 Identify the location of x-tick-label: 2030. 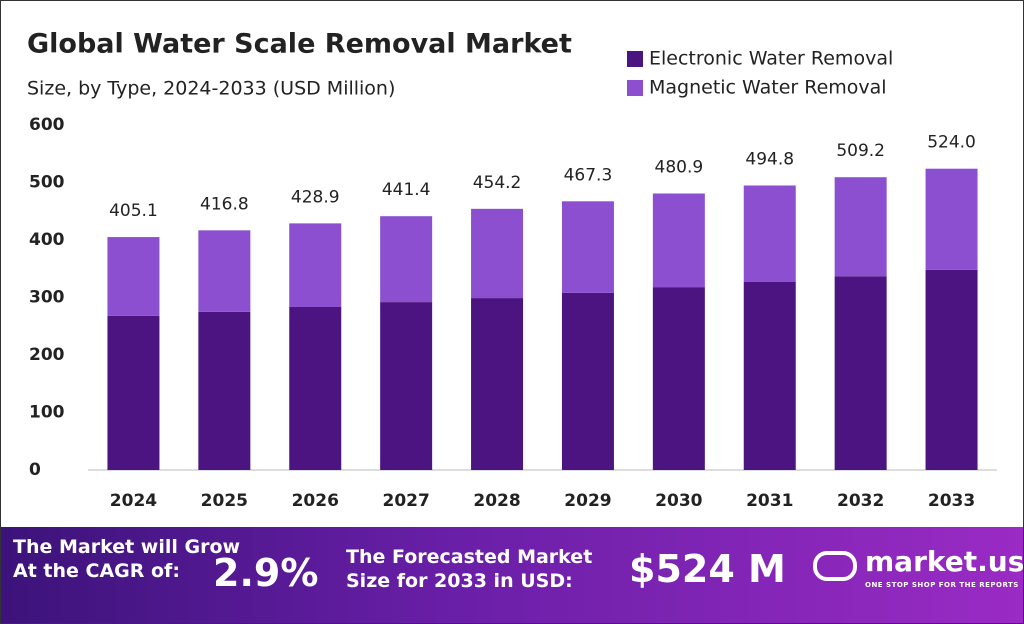
(678, 501).